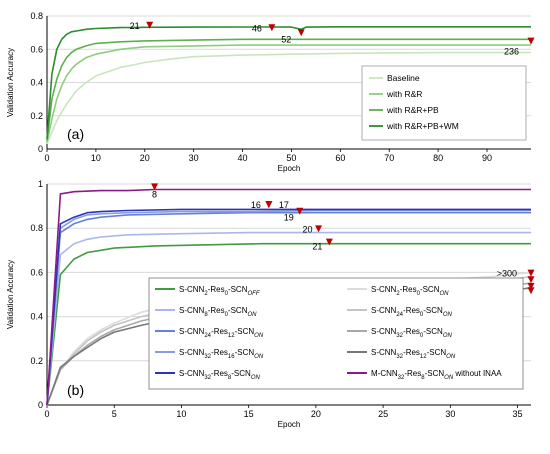 The image size is (550, 454). I want to click on x-tick-label: 35, so click(518, 414).